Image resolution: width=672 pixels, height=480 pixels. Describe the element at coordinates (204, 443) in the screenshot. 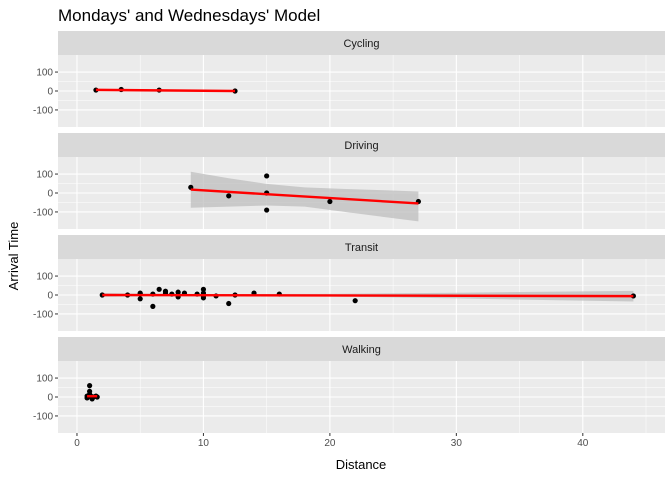

I see `x-tick-label: 10` at that location.